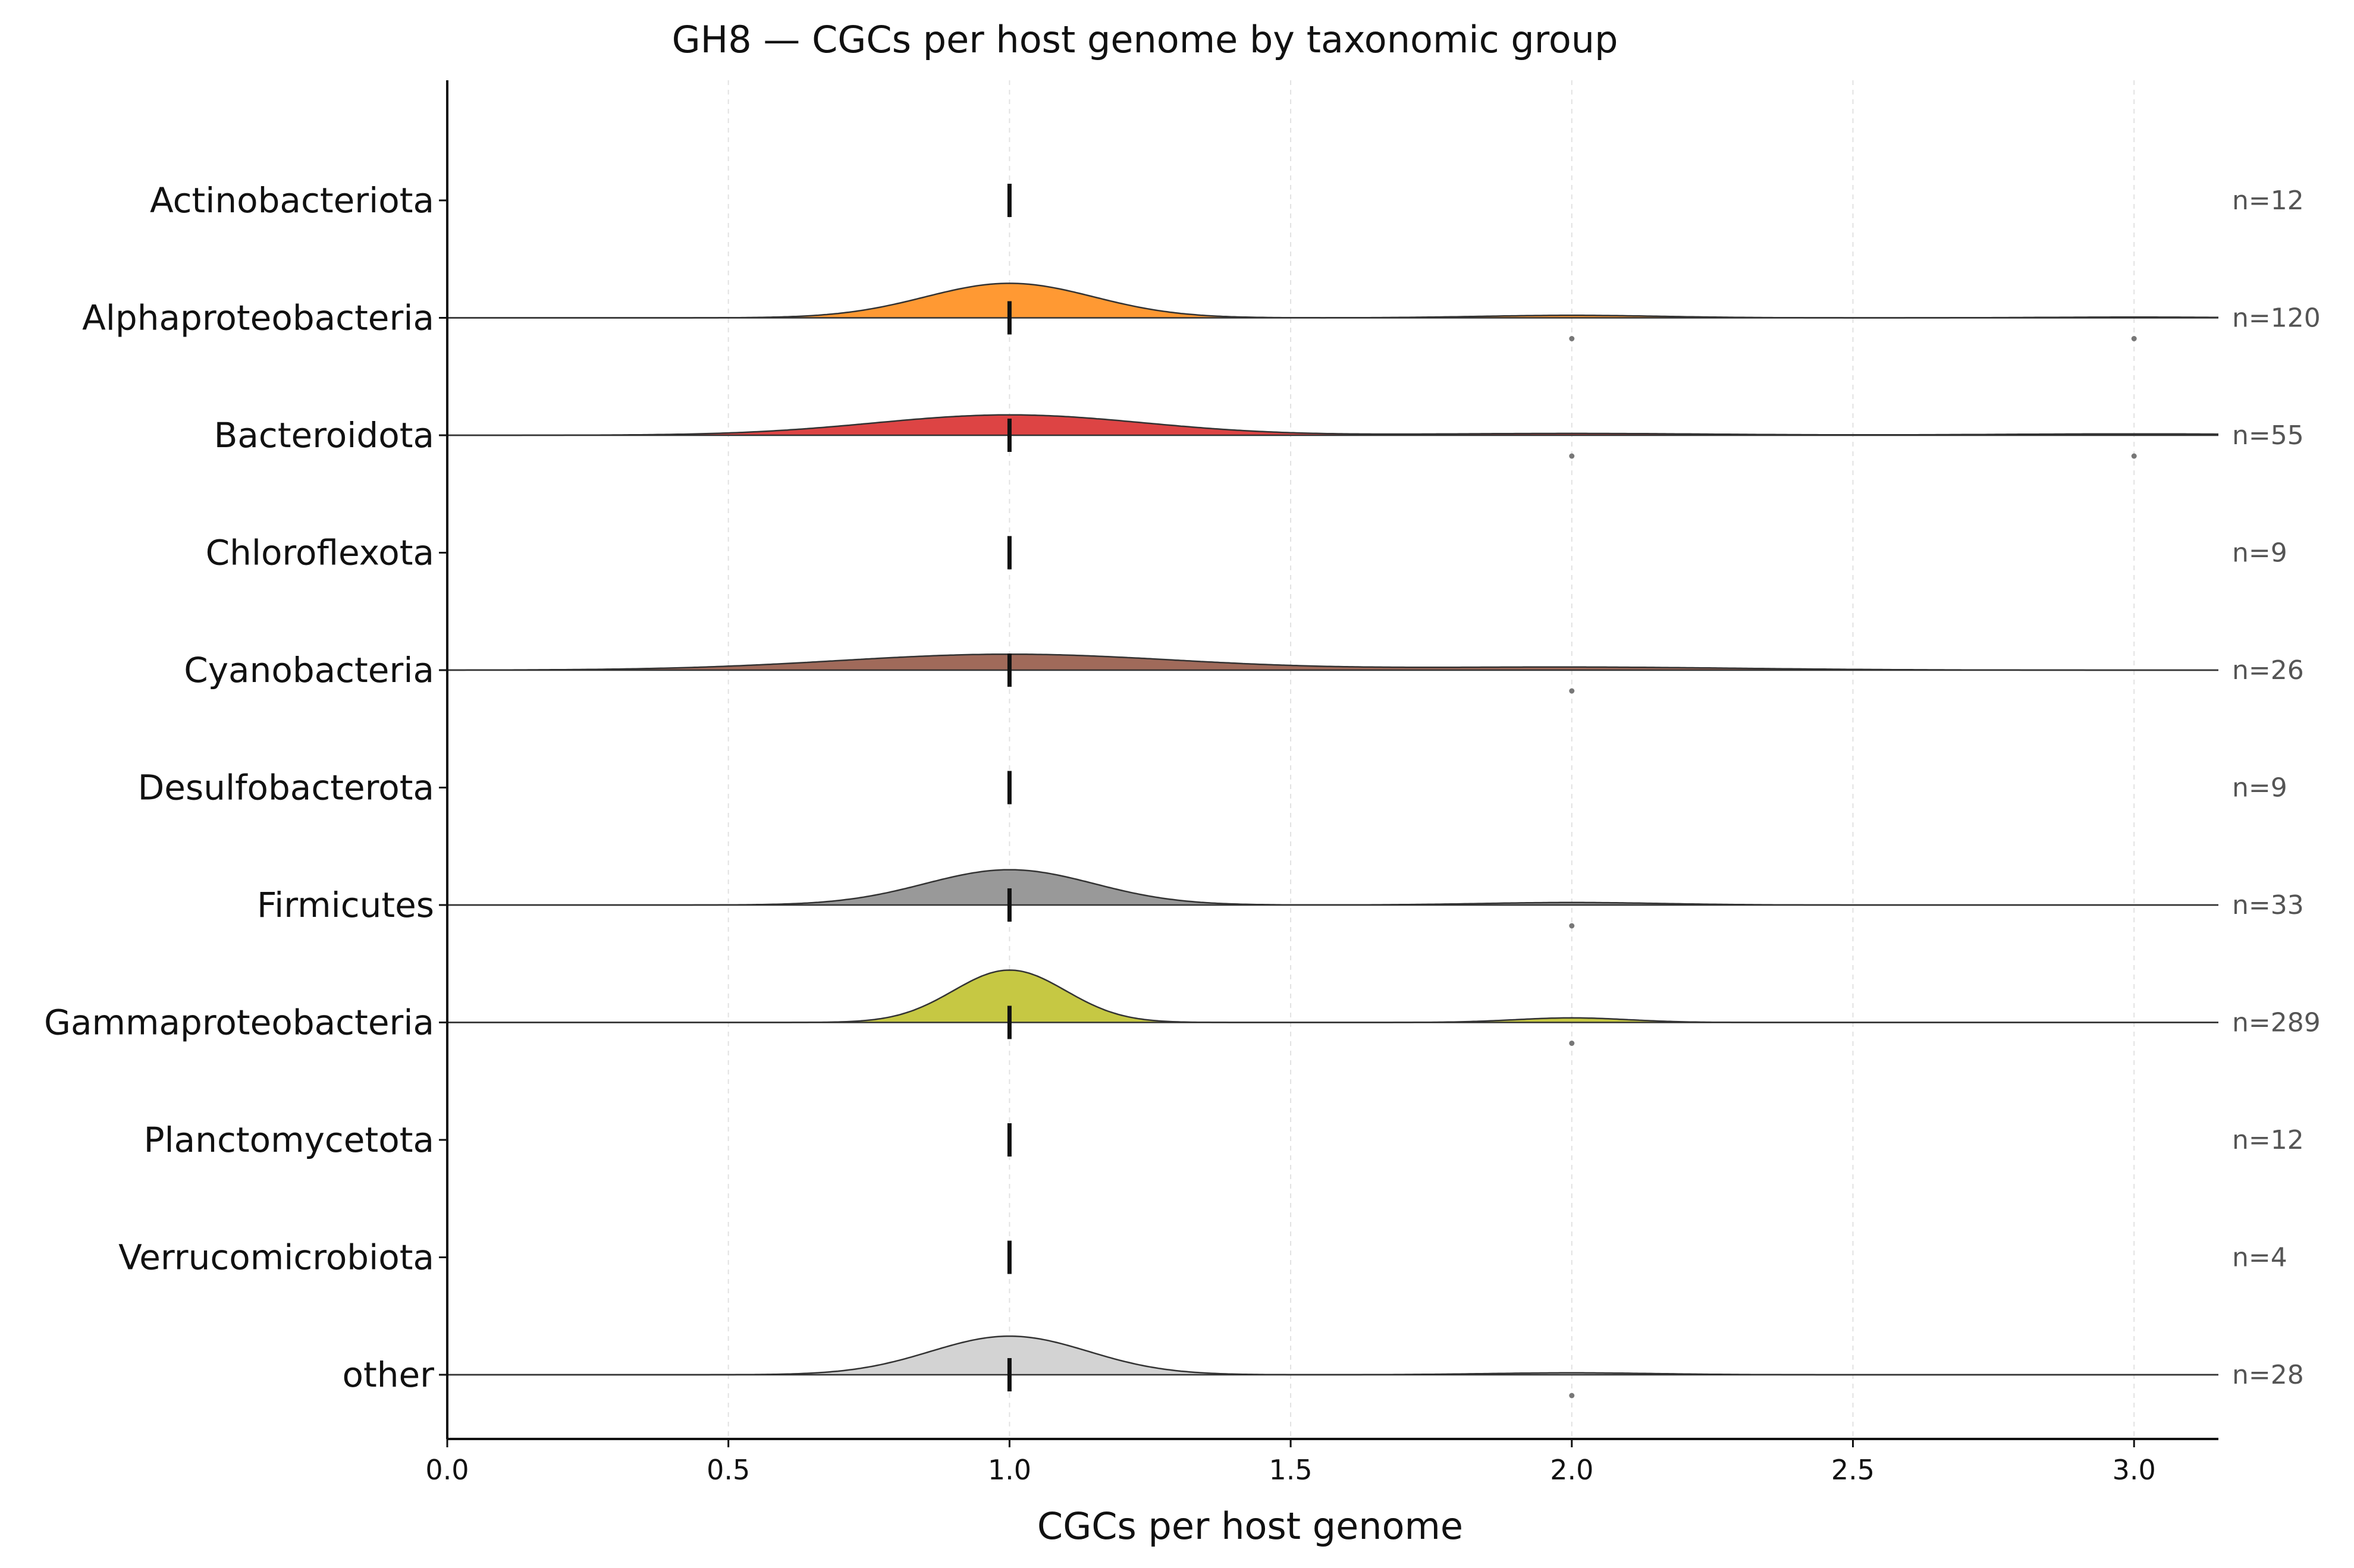 This screenshot has width=2354, height=1568. What do you see at coordinates (2259, 1258) in the screenshot?
I see `n-label-verrucomicrobiota: n=4` at bounding box center [2259, 1258].